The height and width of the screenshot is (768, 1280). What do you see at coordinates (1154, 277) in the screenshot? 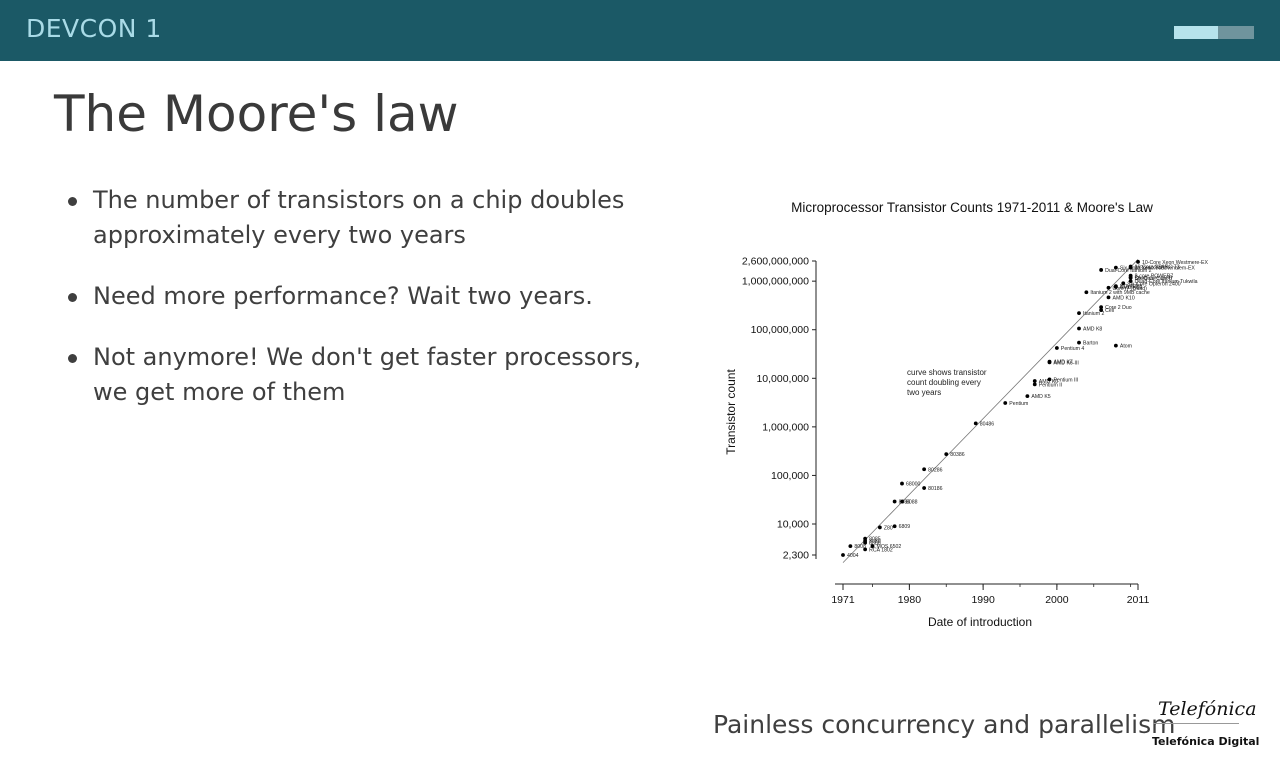
I see `data-point-label: 8-core POWER7` at bounding box center [1154, 277].